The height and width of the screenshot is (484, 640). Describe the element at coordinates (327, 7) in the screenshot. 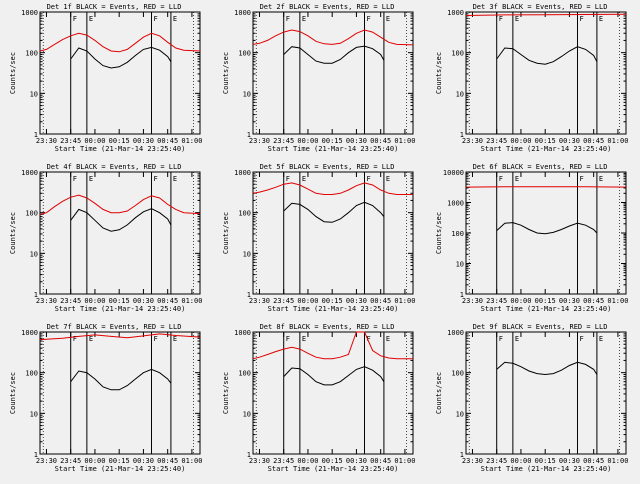

I see `chart-title: Det 2f BLACK = Events, RED = LLD` at that location.